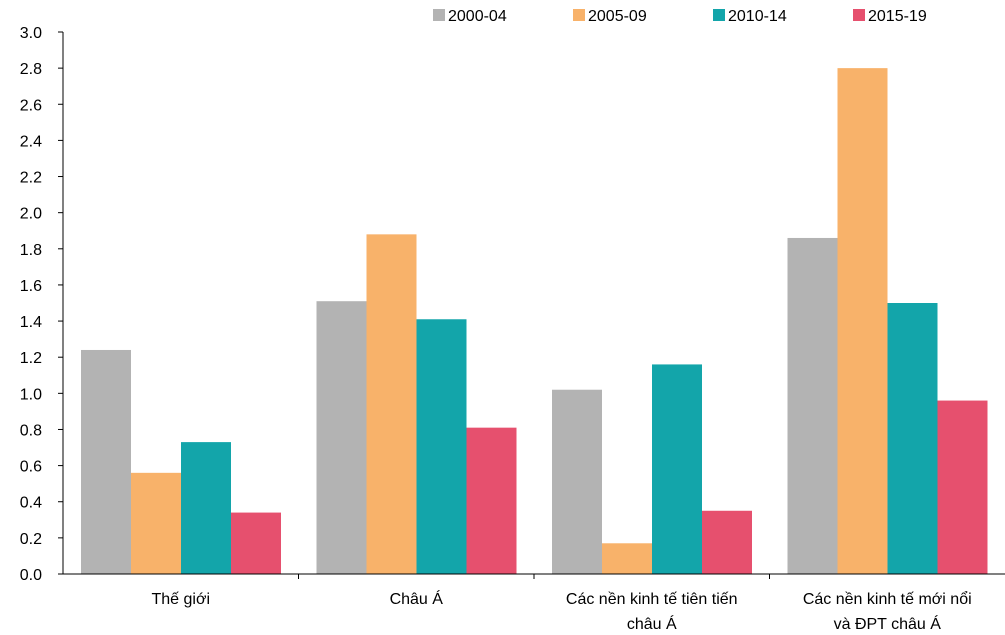 The width and height of the screenshot is (1005, 635). Describe the element at coordinates (31, 322) in the screenshot. I see `y-tick-label: 1.4` at that location.